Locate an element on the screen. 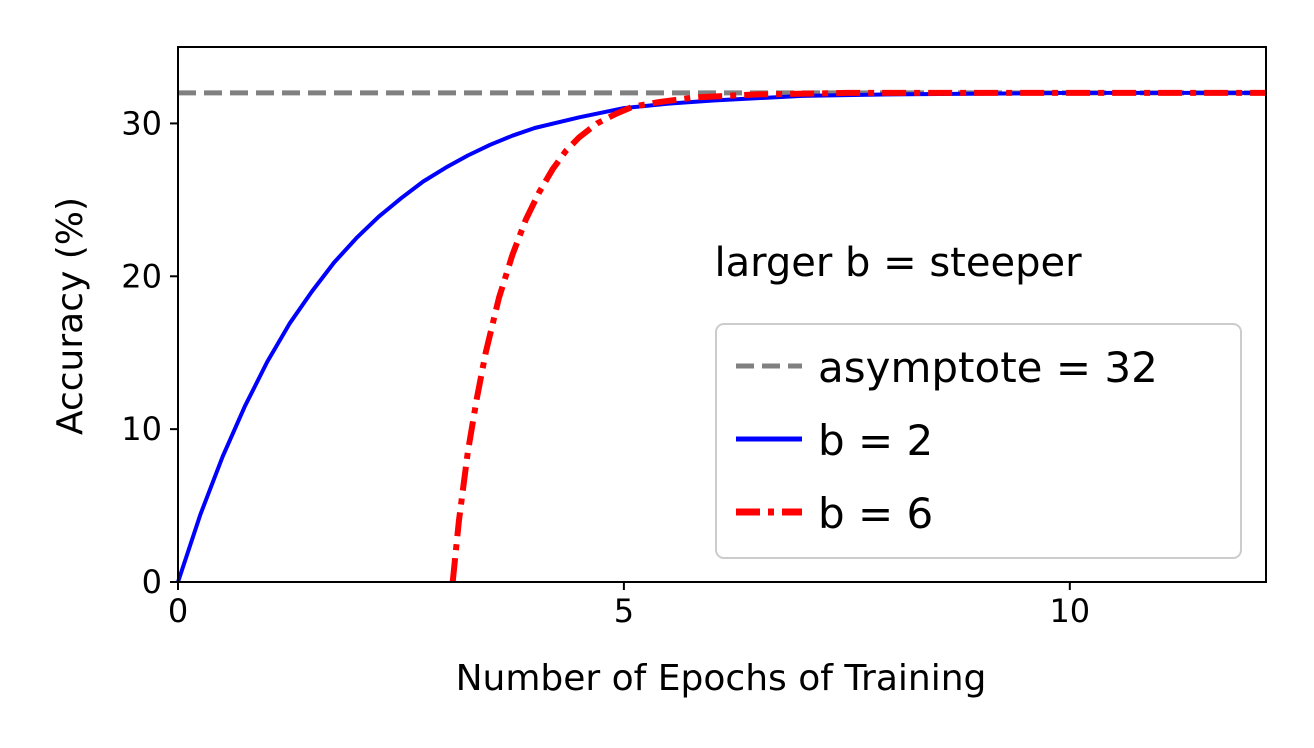 This screenshot has height=748, width=1314. x-tick-label: 0 is located at coordinates (178, 611).